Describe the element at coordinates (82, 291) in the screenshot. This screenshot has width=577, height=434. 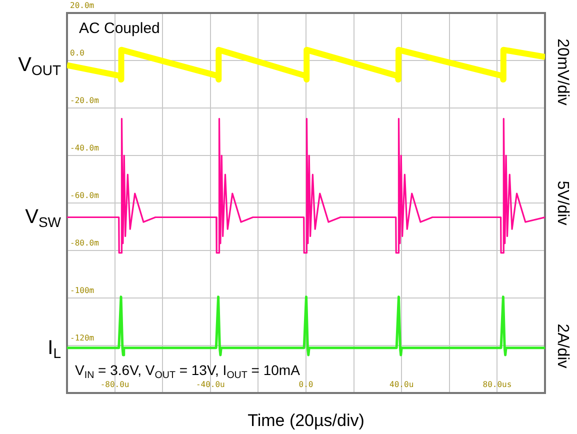
I see `y-tick-label: -100m` at that location.